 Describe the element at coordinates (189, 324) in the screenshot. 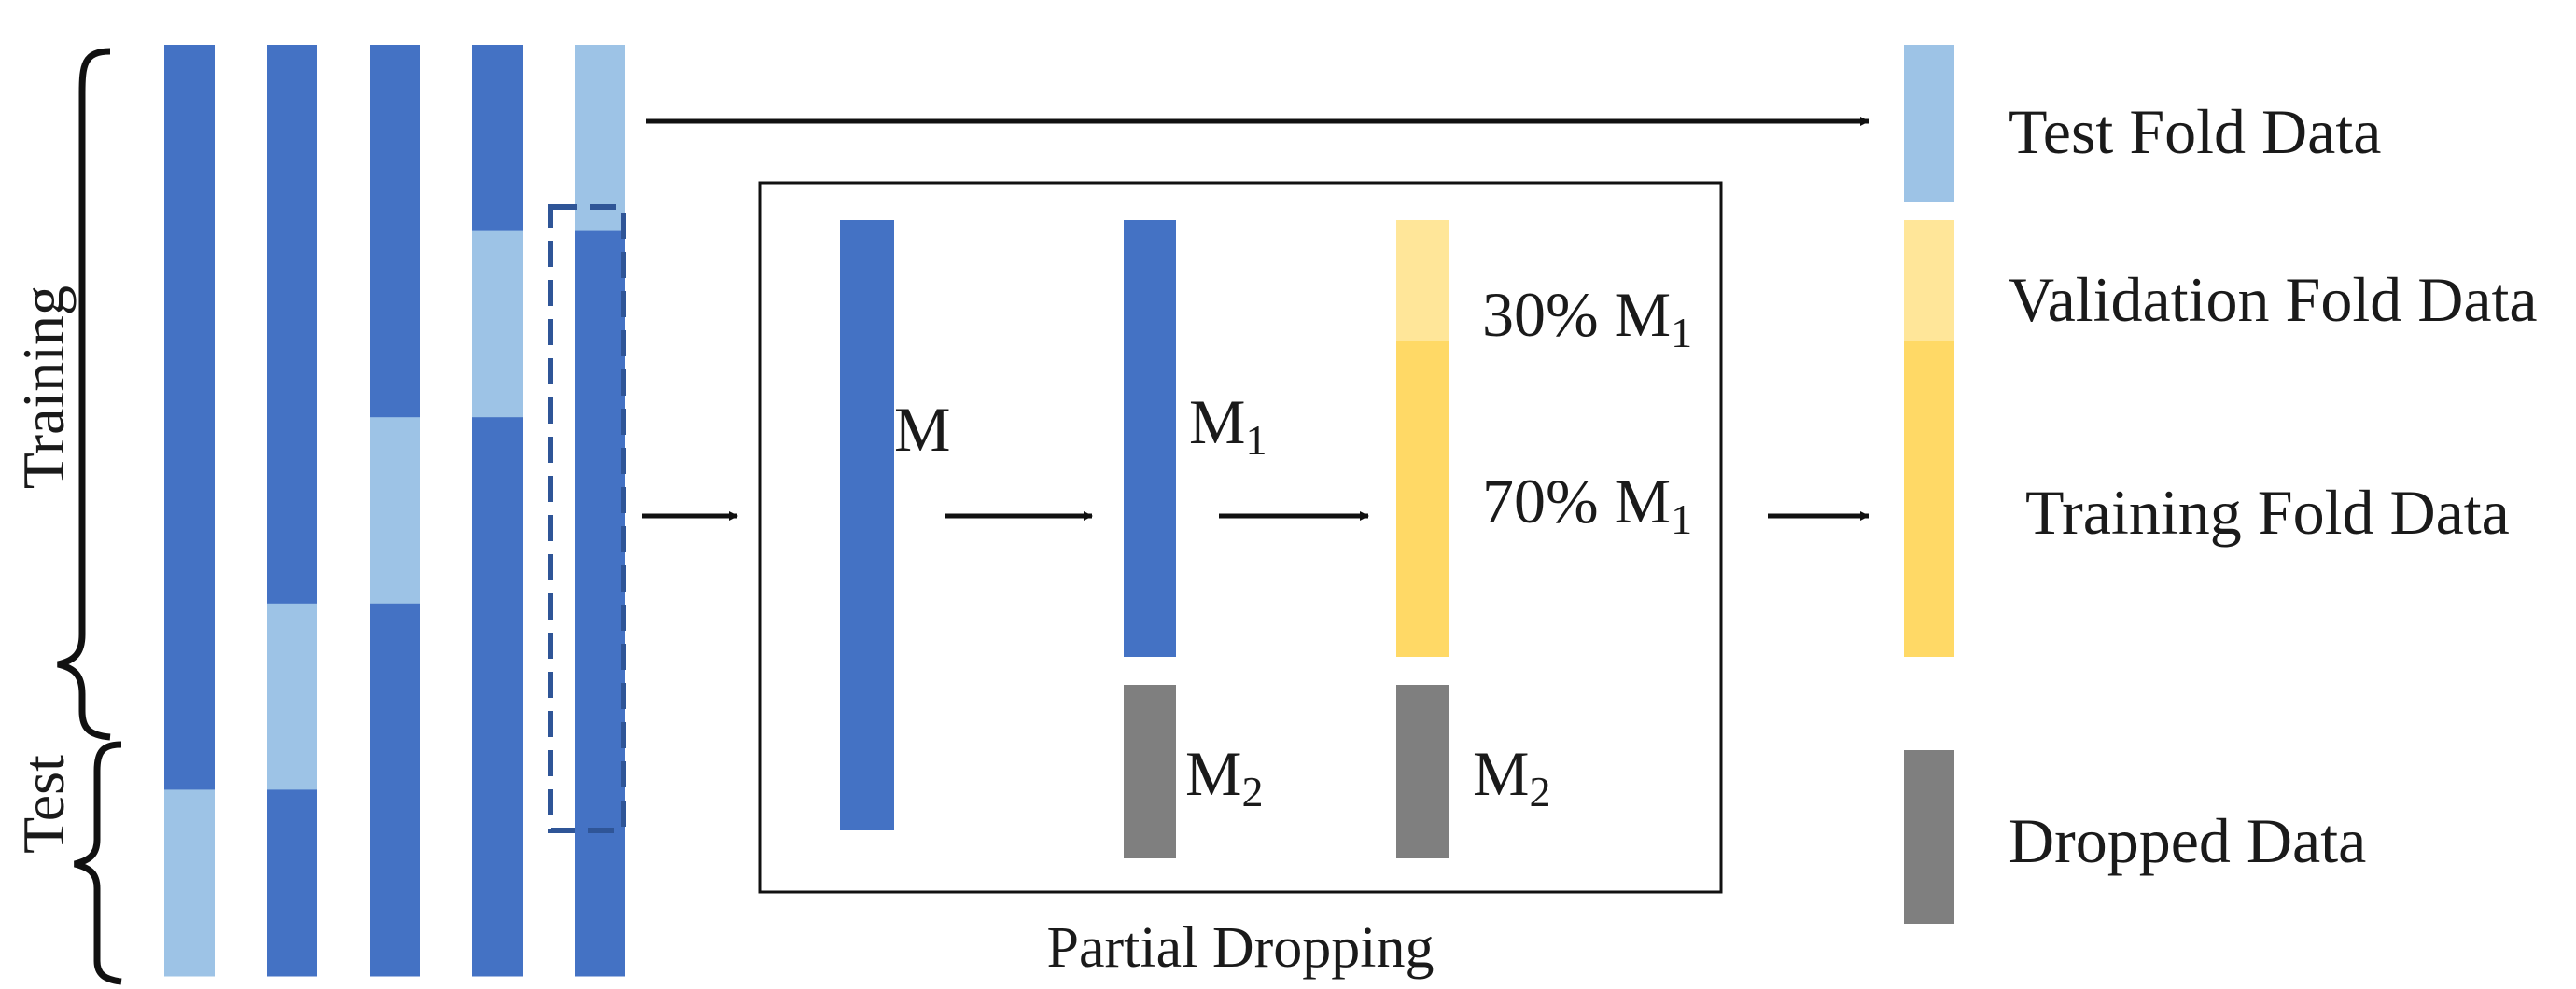

I see `fold-1-part-2-train` at that location.